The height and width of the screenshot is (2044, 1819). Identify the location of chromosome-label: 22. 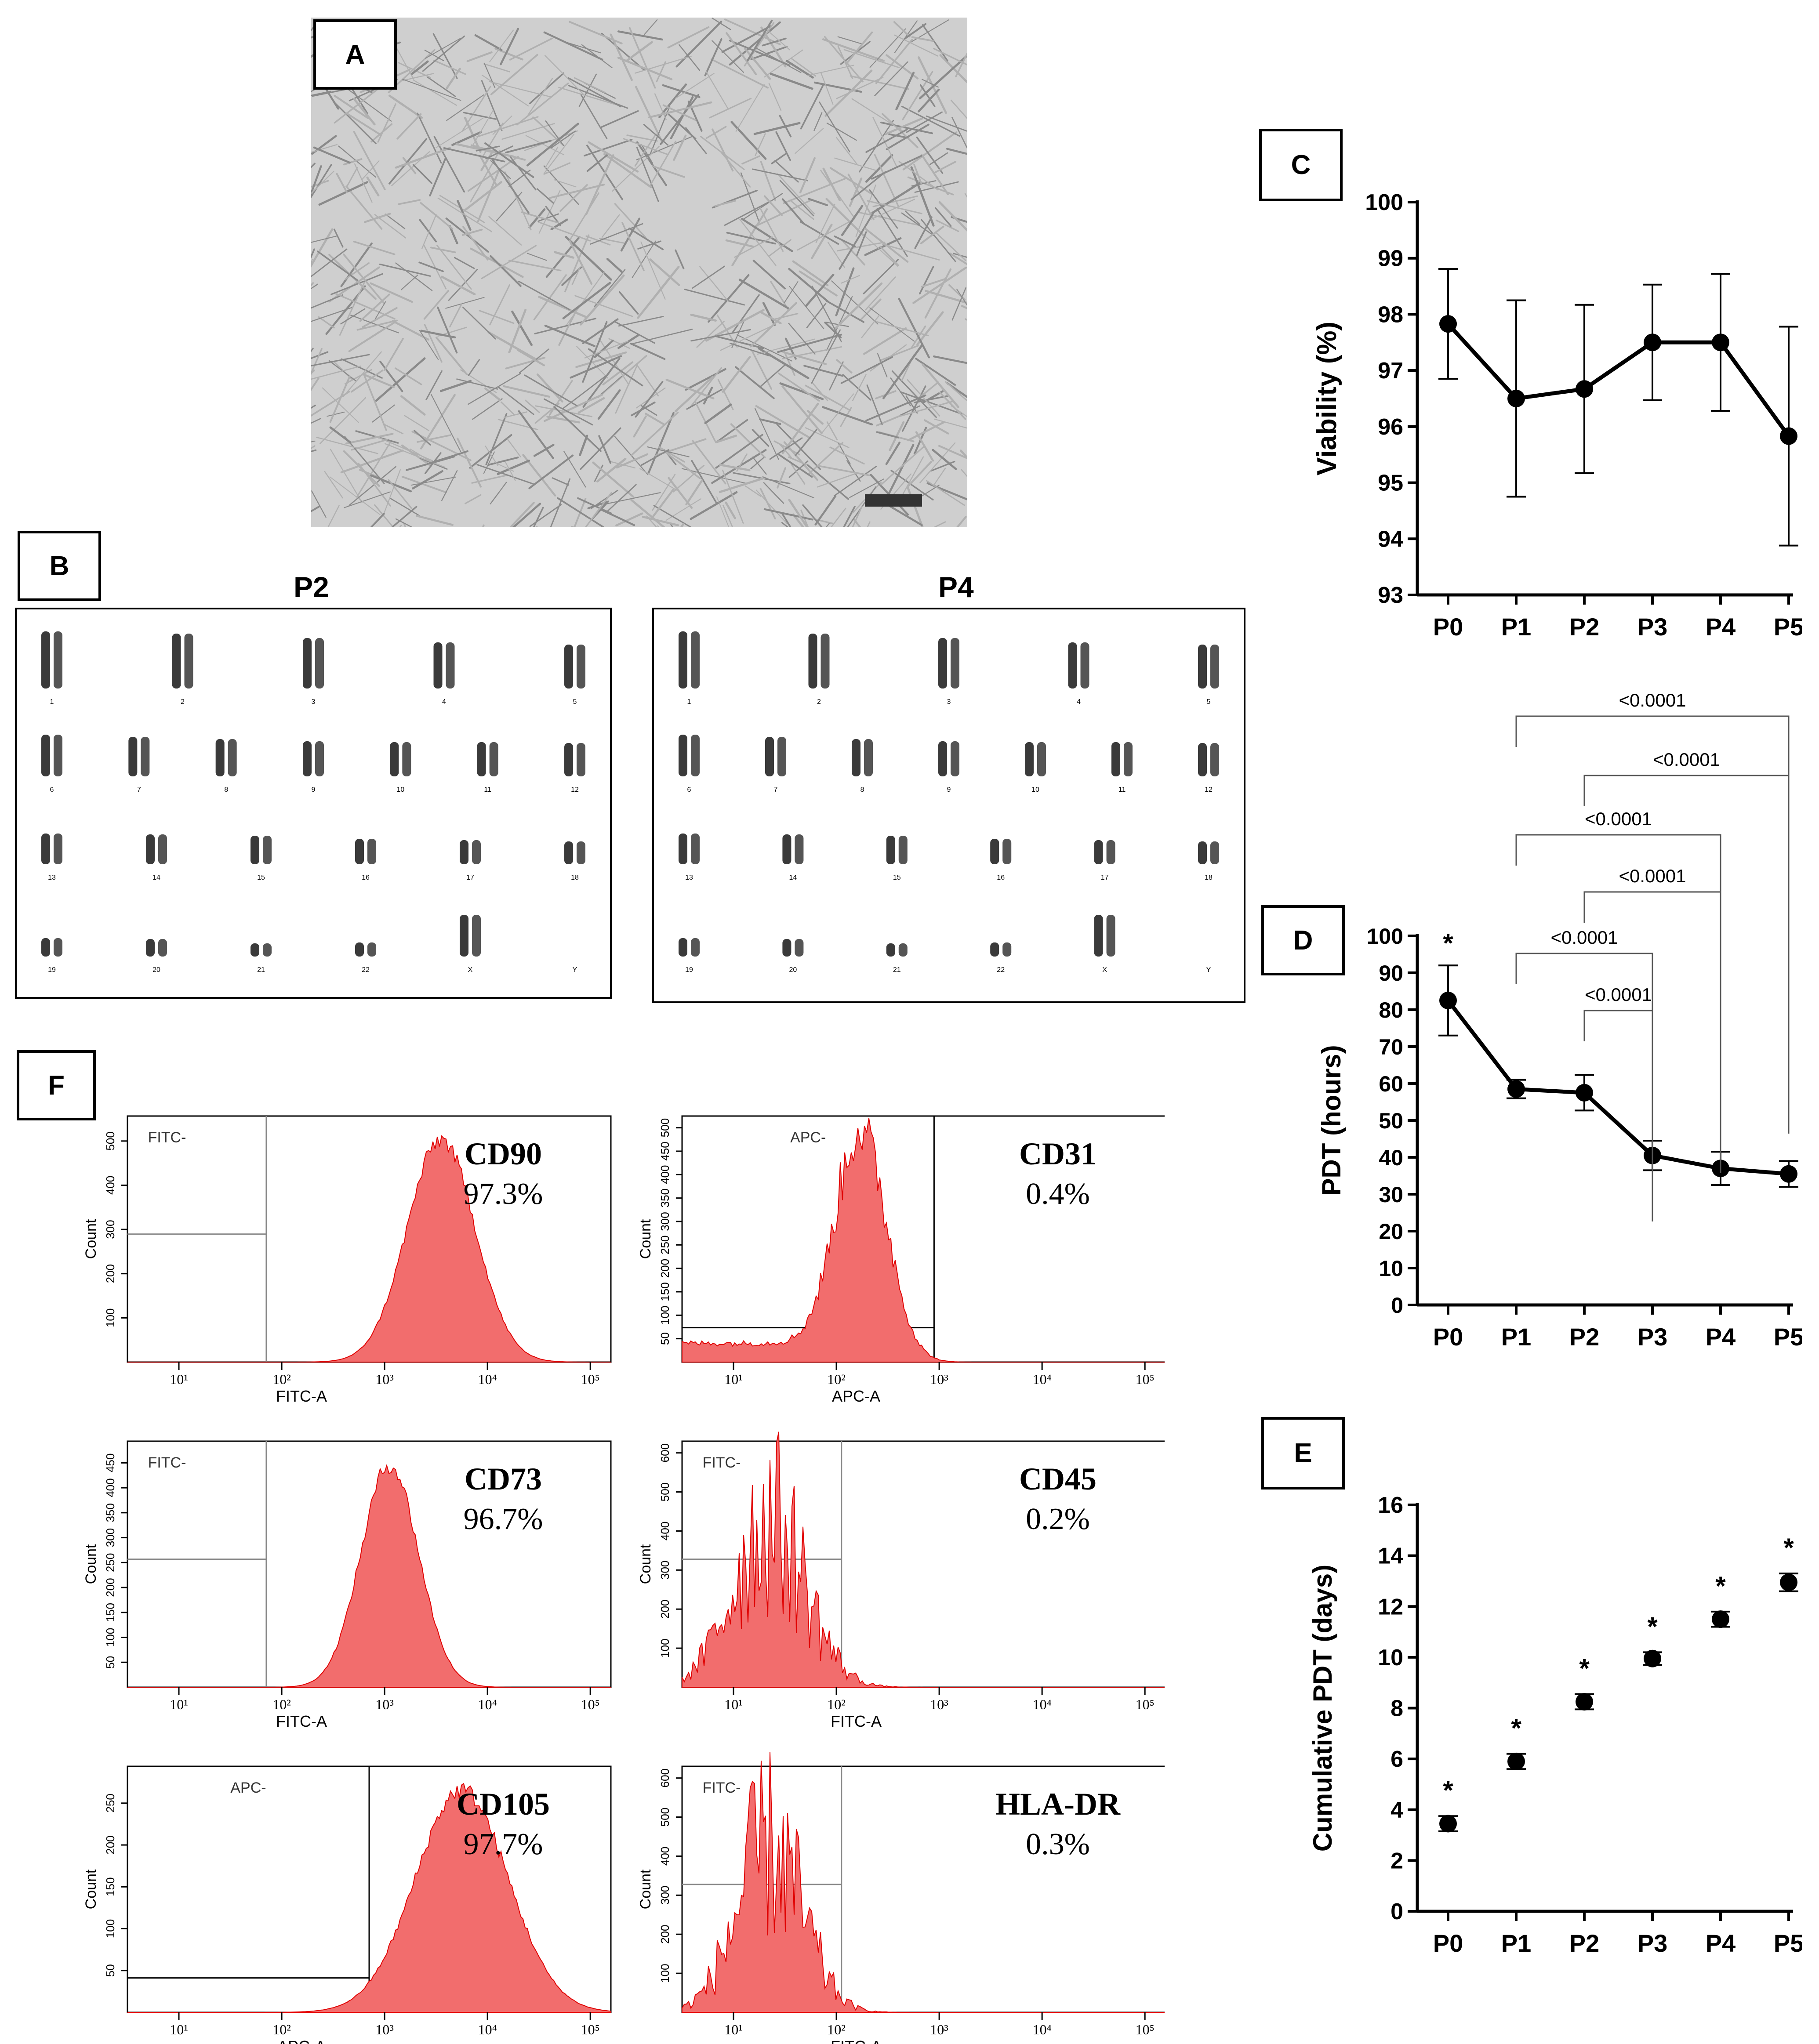
(366, 970).